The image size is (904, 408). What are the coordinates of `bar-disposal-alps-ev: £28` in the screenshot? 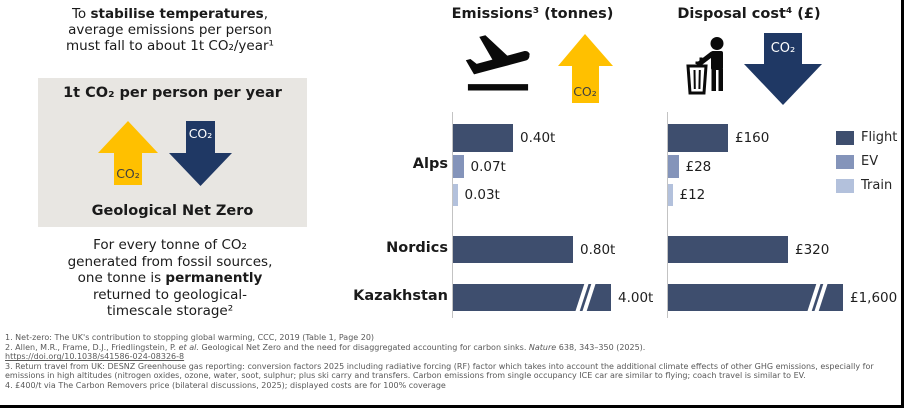 It's located at (689, 166).